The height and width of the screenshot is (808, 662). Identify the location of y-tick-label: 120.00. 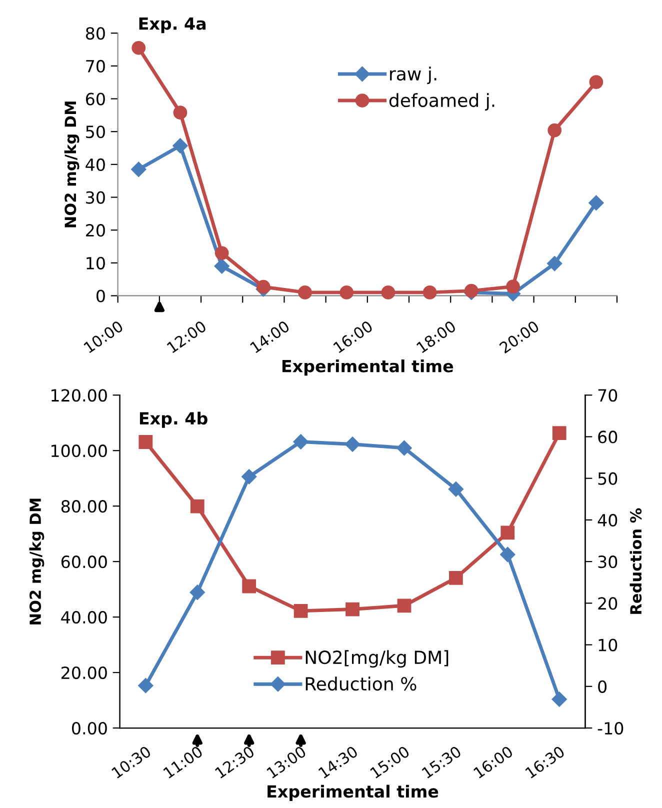
(79, 395).